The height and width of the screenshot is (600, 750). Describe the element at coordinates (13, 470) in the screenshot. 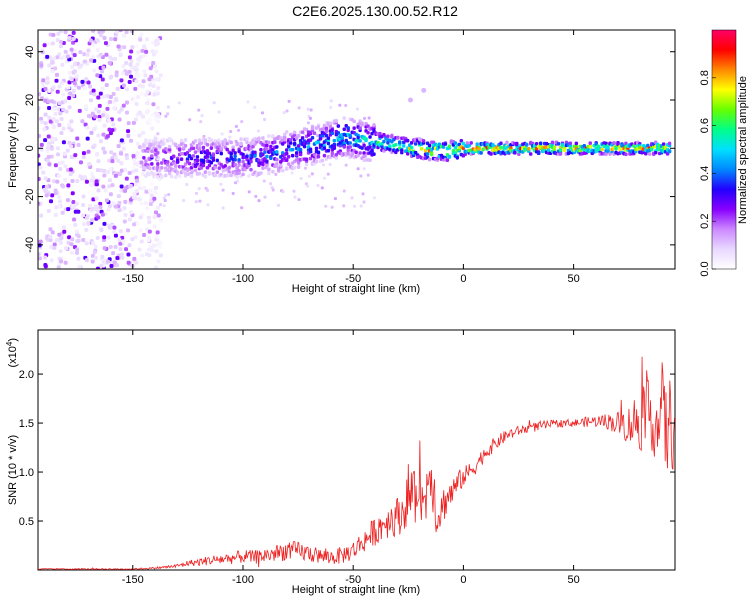

I see `snr-y-label: SNR (10 * v/v)` at that location.